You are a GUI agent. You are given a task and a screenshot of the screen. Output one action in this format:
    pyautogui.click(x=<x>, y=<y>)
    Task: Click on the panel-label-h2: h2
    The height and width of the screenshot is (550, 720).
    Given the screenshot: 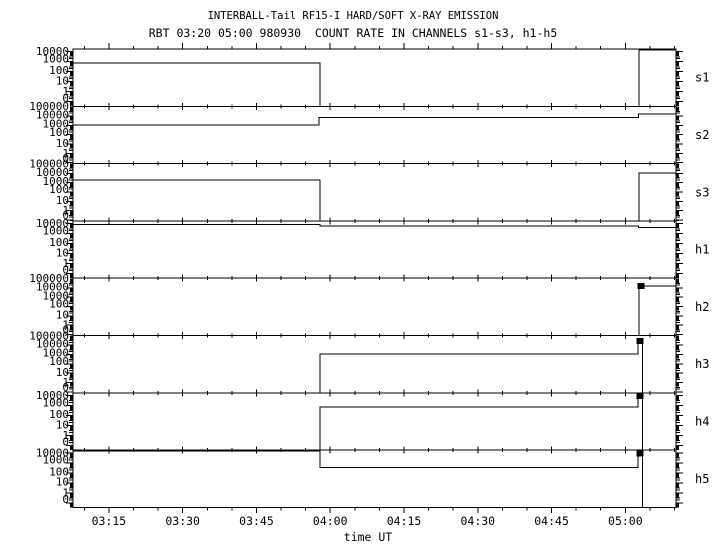 What is the action you would take?
    pyautogui.click(x=702, y=307)
    